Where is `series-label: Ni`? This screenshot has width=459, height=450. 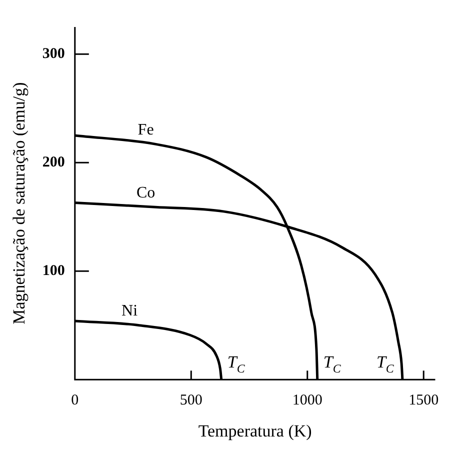 series-label: Ni is located at coordinates (130, 311).